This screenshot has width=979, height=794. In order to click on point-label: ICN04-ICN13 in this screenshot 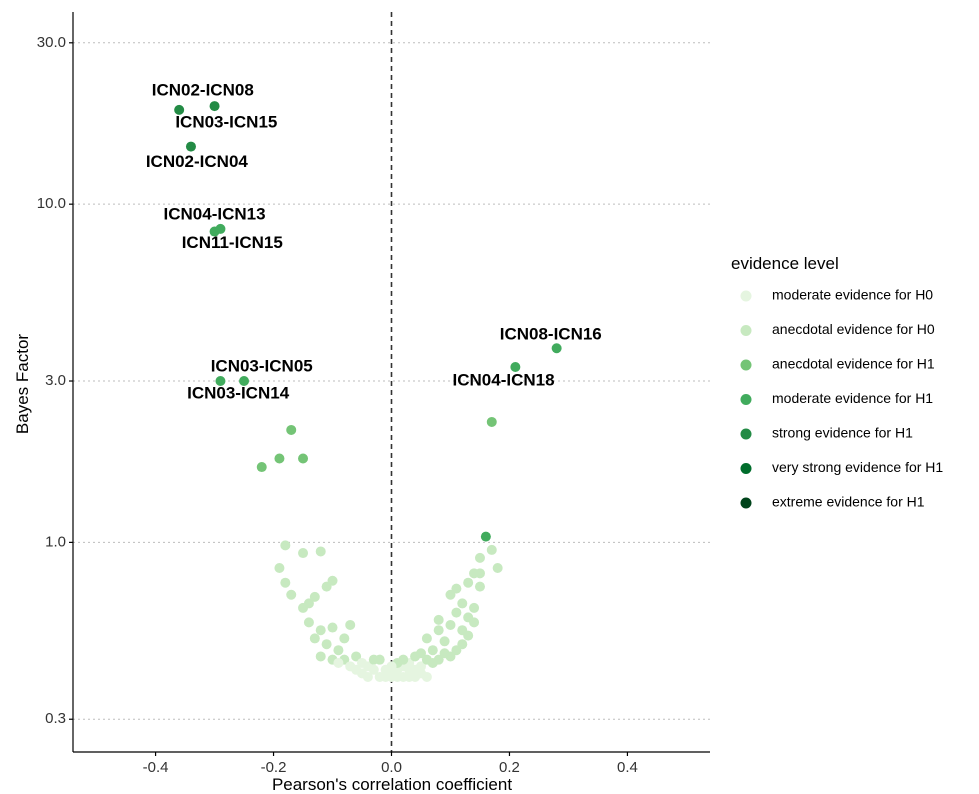, I will do `click(215, 213)`.